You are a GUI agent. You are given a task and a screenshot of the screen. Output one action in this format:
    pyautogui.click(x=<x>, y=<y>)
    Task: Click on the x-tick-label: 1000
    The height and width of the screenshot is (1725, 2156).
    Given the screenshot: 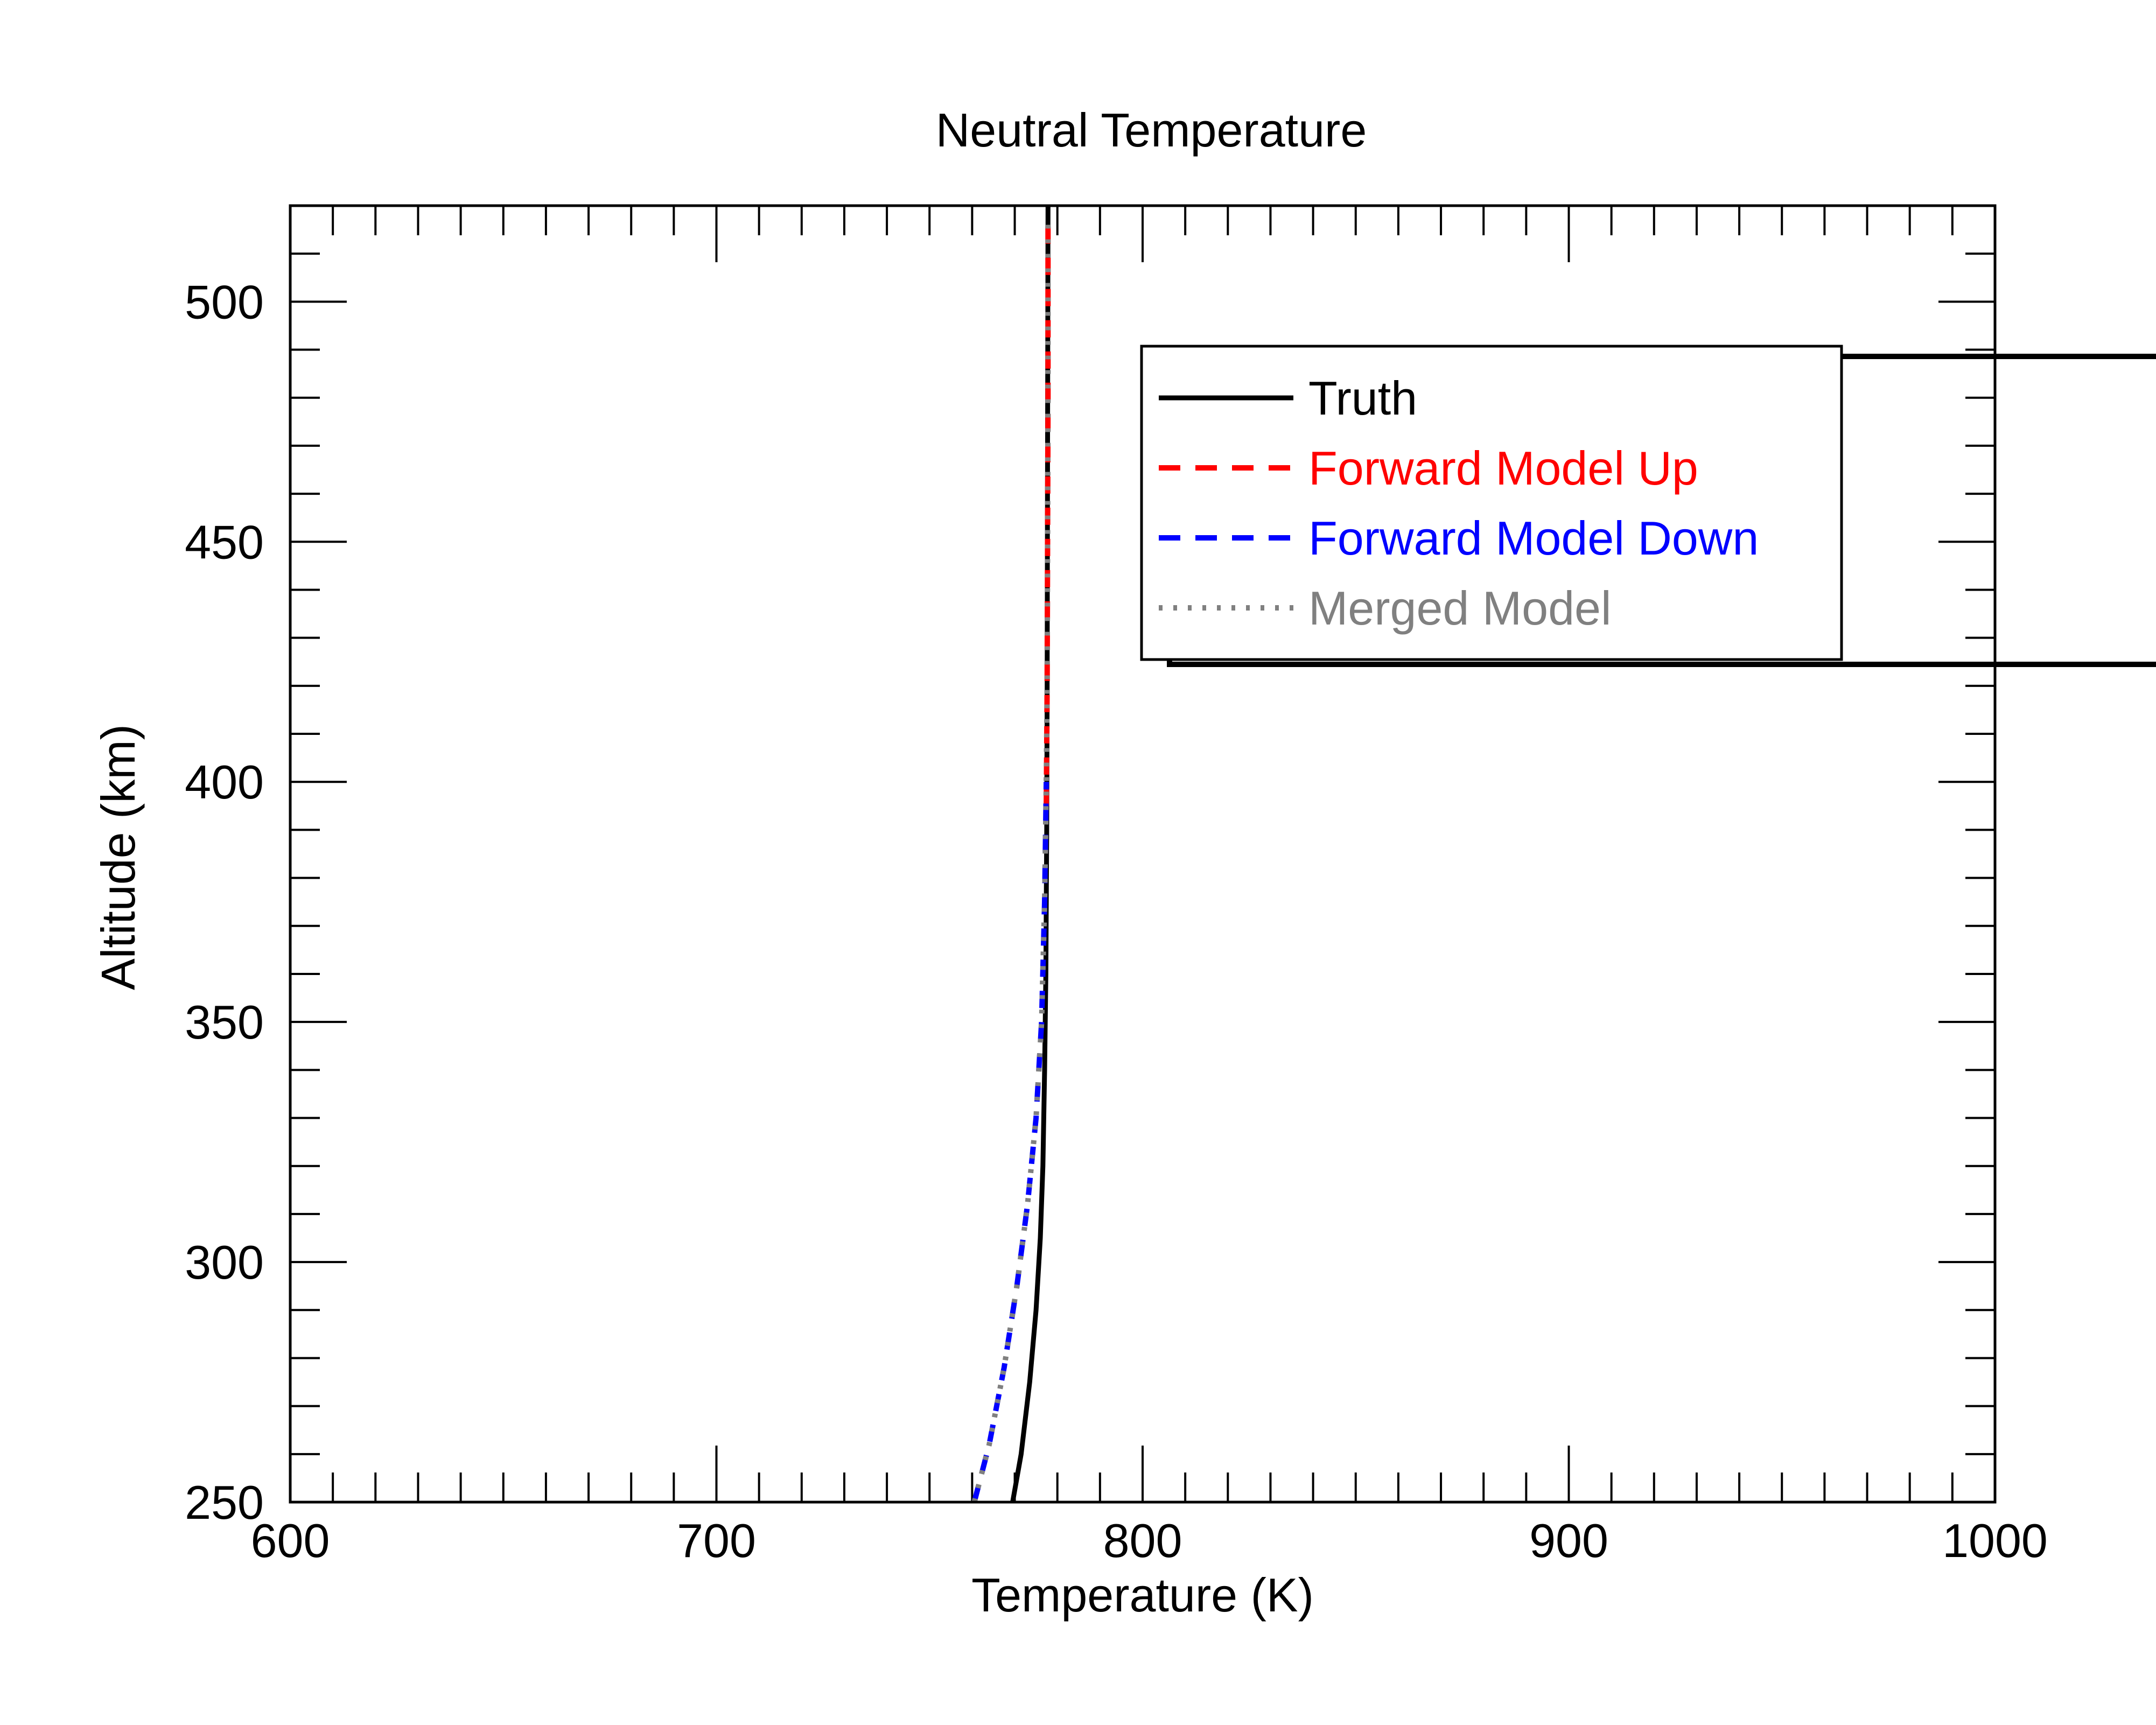 What is the action you would take?
    pyautogui.click(x=1995, y=1540)
    